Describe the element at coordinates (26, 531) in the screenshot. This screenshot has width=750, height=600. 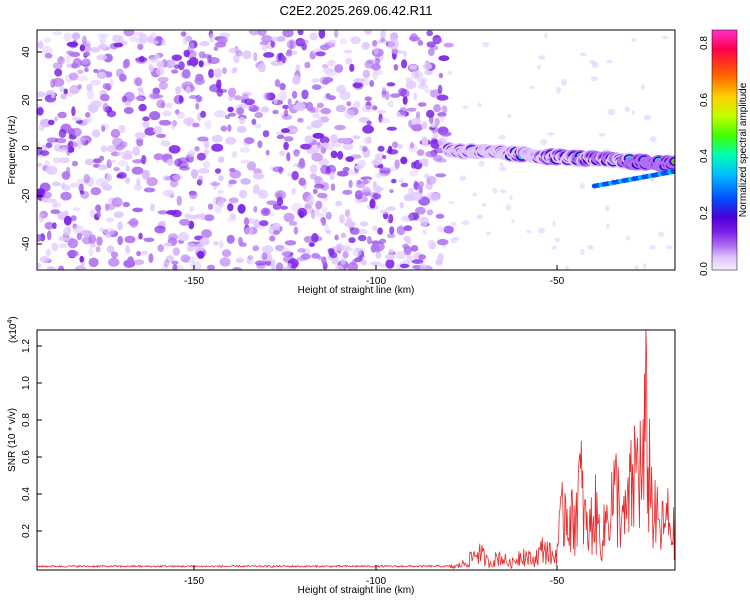
I see `snr-ytick-label: 0.2` at that location.